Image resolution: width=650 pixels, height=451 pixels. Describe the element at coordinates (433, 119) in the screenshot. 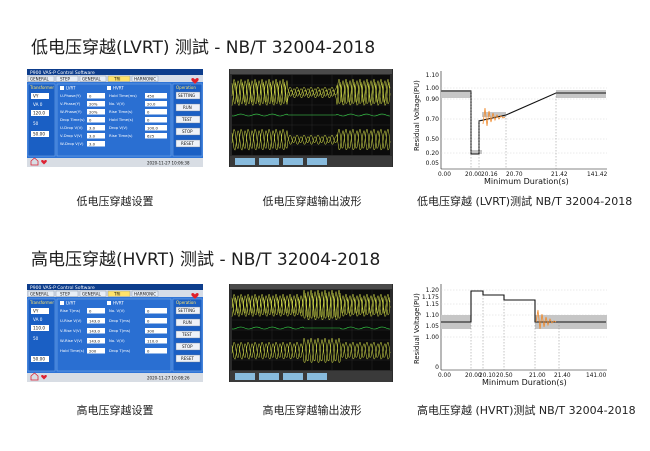

I see `lvrt-ytick: 0.70` at that location.